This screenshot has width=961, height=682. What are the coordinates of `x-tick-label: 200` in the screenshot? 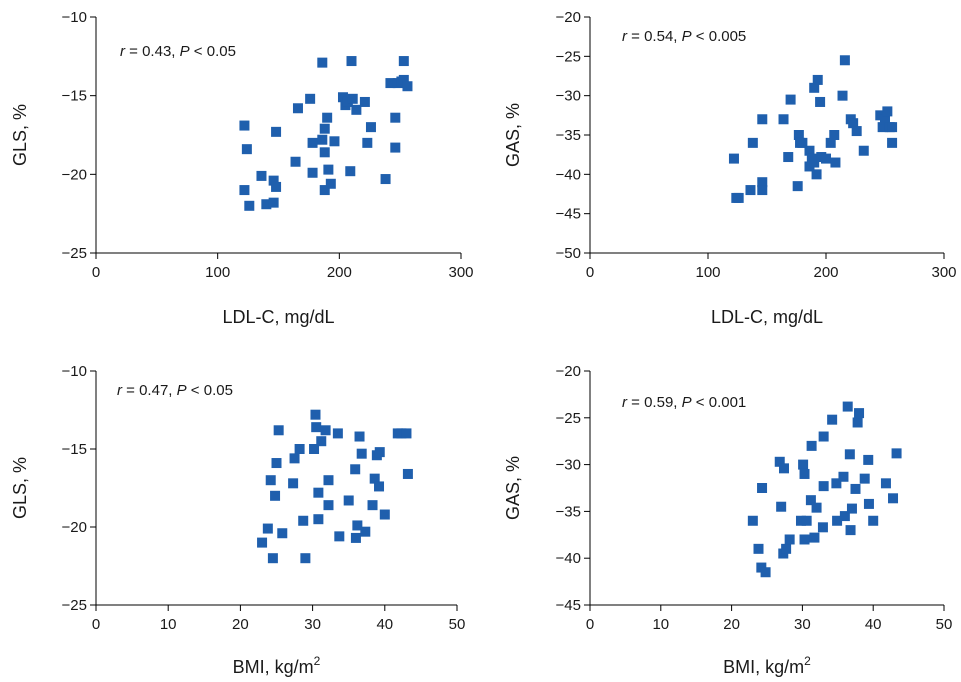 It's located at (339, 272).